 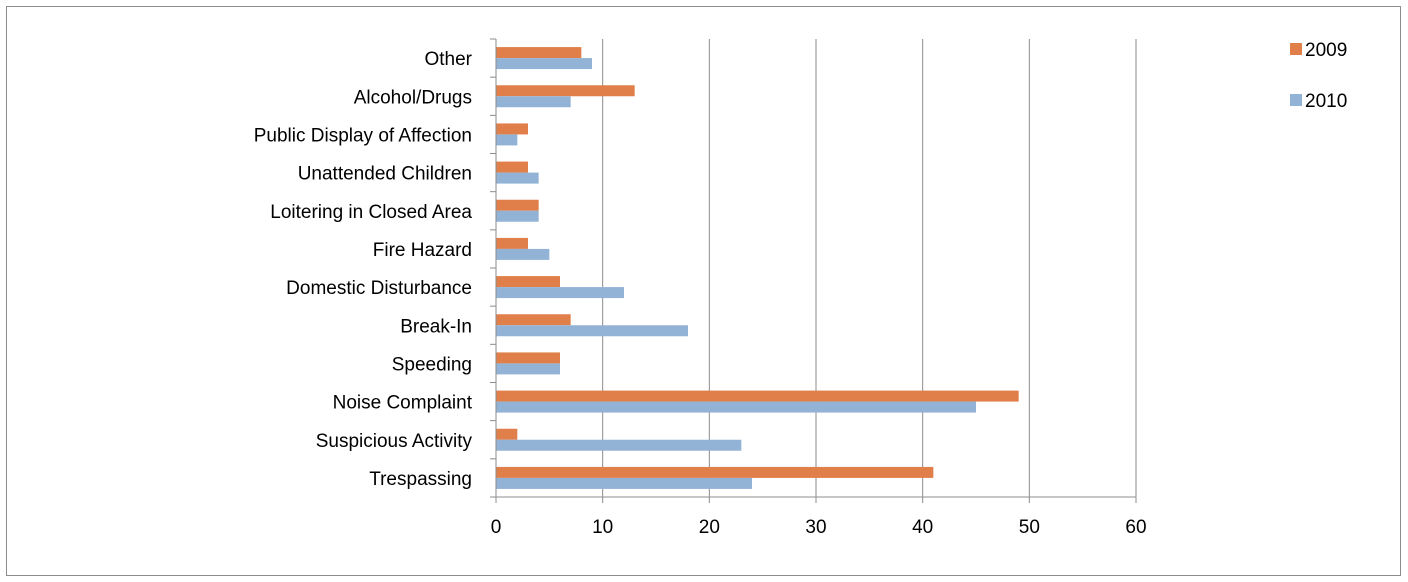 I want to click on x-tick-label: 0, so click(x=496, y=527).